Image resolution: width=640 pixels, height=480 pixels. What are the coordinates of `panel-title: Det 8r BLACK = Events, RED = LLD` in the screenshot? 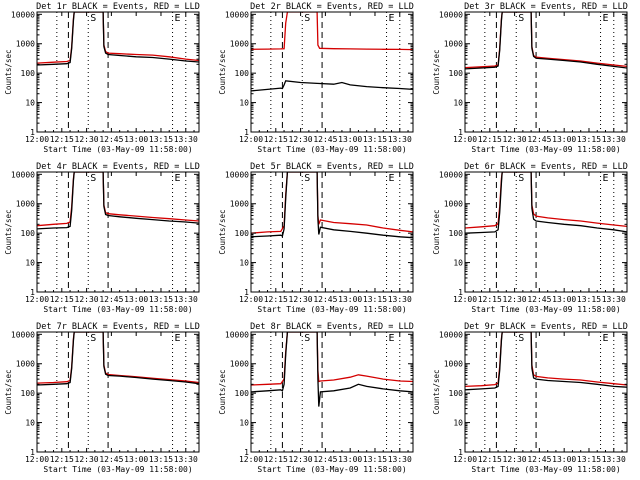 It's located at (332, 327).